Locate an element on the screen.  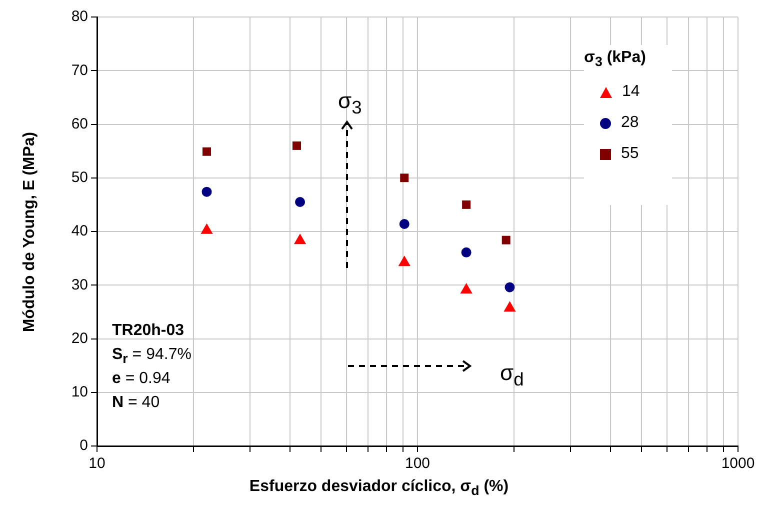
x-axis-title: Esfuerzo desviador cíclico, σ$_{d}$ (%) is located at coordinates (379, 488).